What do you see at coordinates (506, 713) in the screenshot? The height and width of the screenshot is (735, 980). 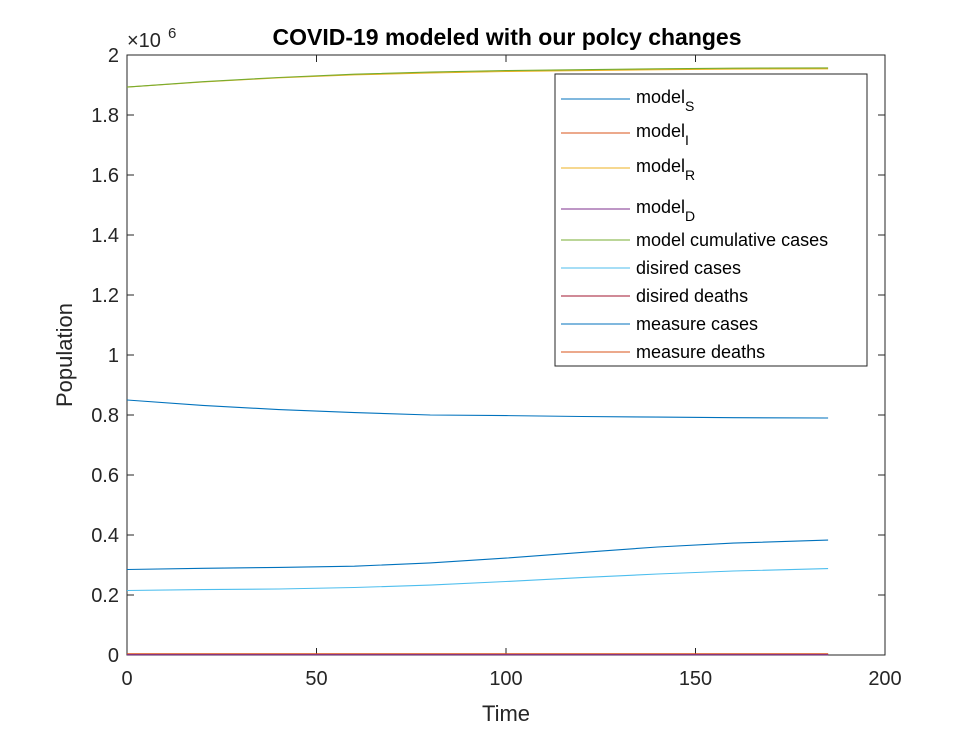 I see `x-axis-label: Time` at bounding box center [506, 713].